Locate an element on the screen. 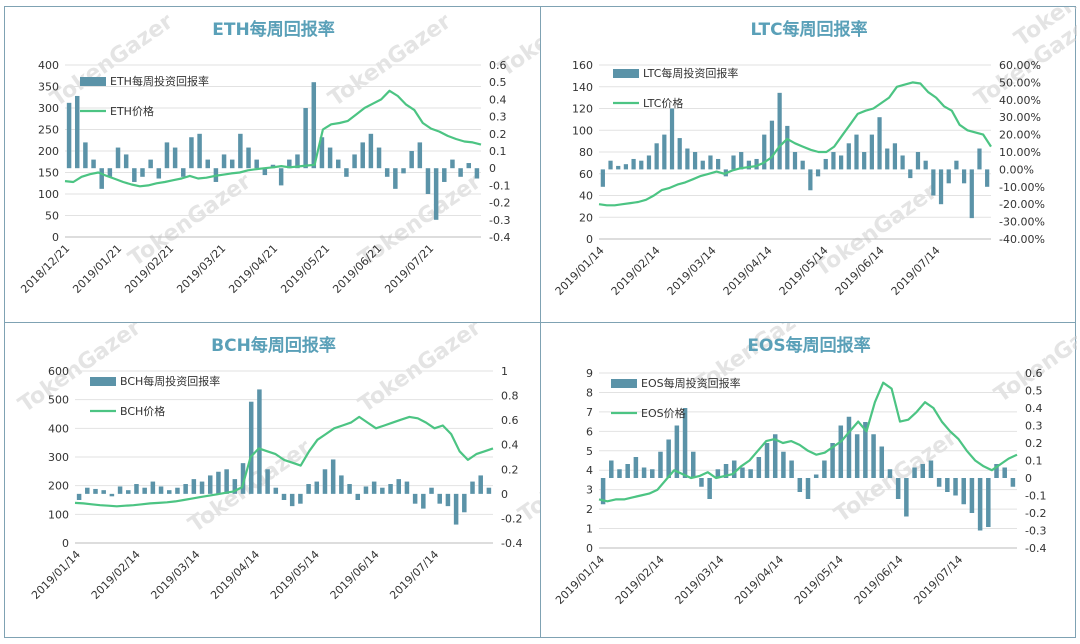  chart-title: LTC每周回报率 is located at coordinates (808, 29).